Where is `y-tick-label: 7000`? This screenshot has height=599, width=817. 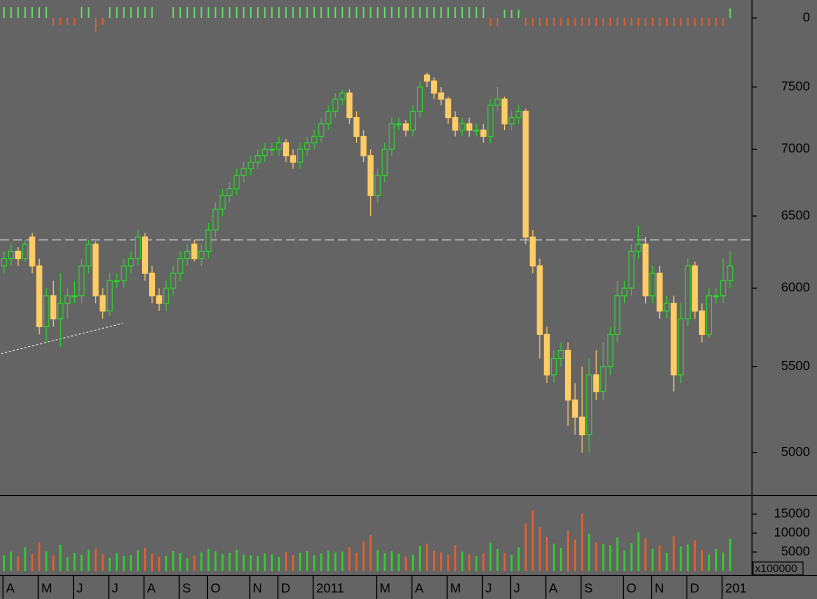
y-tick-label: 7000 is located at coordinates (795, 148).